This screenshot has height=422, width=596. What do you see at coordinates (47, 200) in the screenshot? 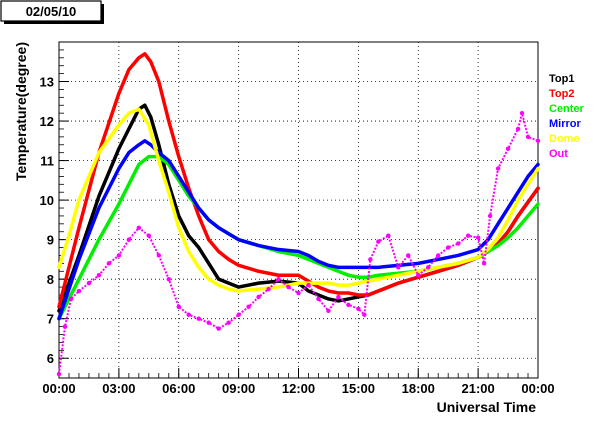
I see `y-tick-label: 10` at bounding box center [47, 200].